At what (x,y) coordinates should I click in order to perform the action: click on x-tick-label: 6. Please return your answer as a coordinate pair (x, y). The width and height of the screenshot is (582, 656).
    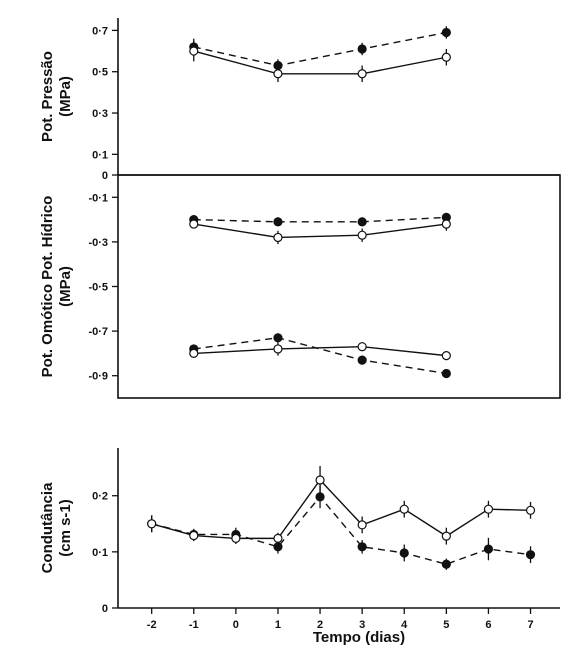
    Looking at the image, I should click on (488, 625).